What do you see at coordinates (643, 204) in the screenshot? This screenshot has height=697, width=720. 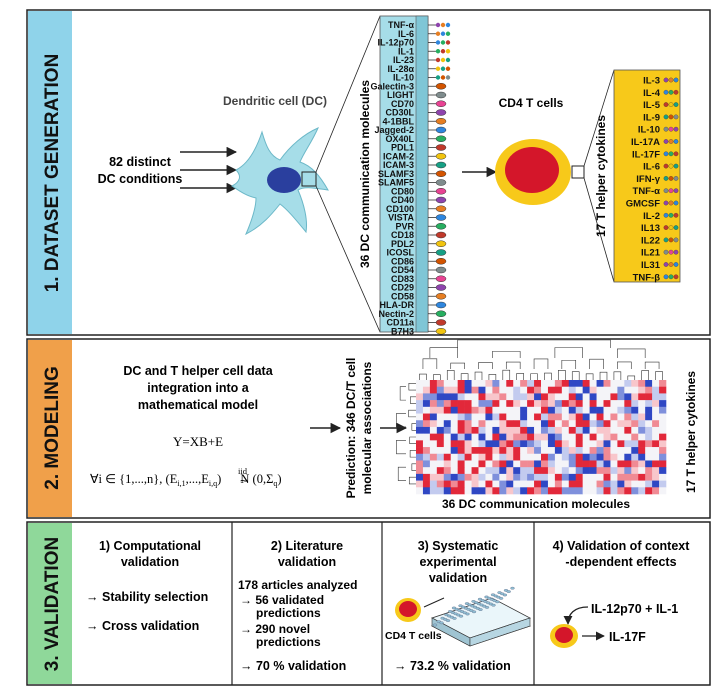 I see `cytokine-label: GMCSF` at bounding box center [643, 204].